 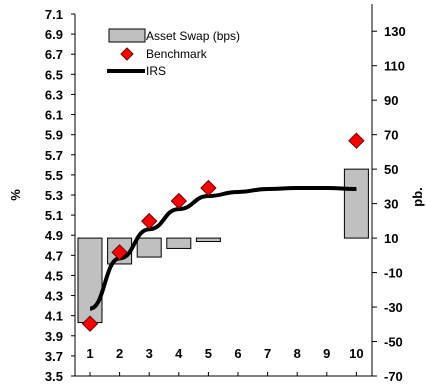 What do you see at coordinates (54, 215) in the screenshot?
I see `left-tick-label: 5.1` at bounding box center [54, 215].